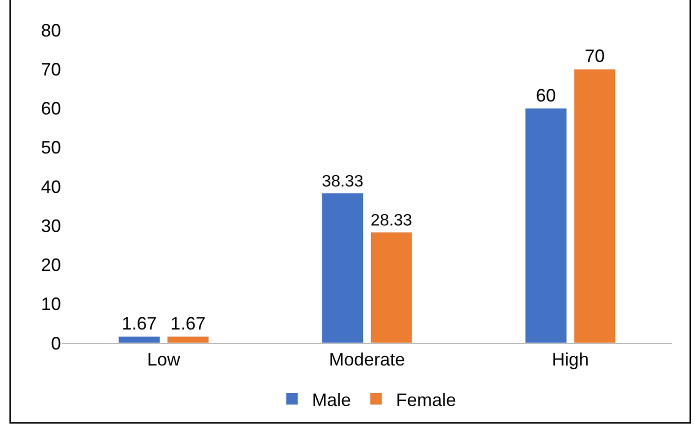 The image size is (694, 430). What do you see at coordinates (164, 360) in the screenshot?
I see `x-tick-label: Low` at bounding box center [164, 360].